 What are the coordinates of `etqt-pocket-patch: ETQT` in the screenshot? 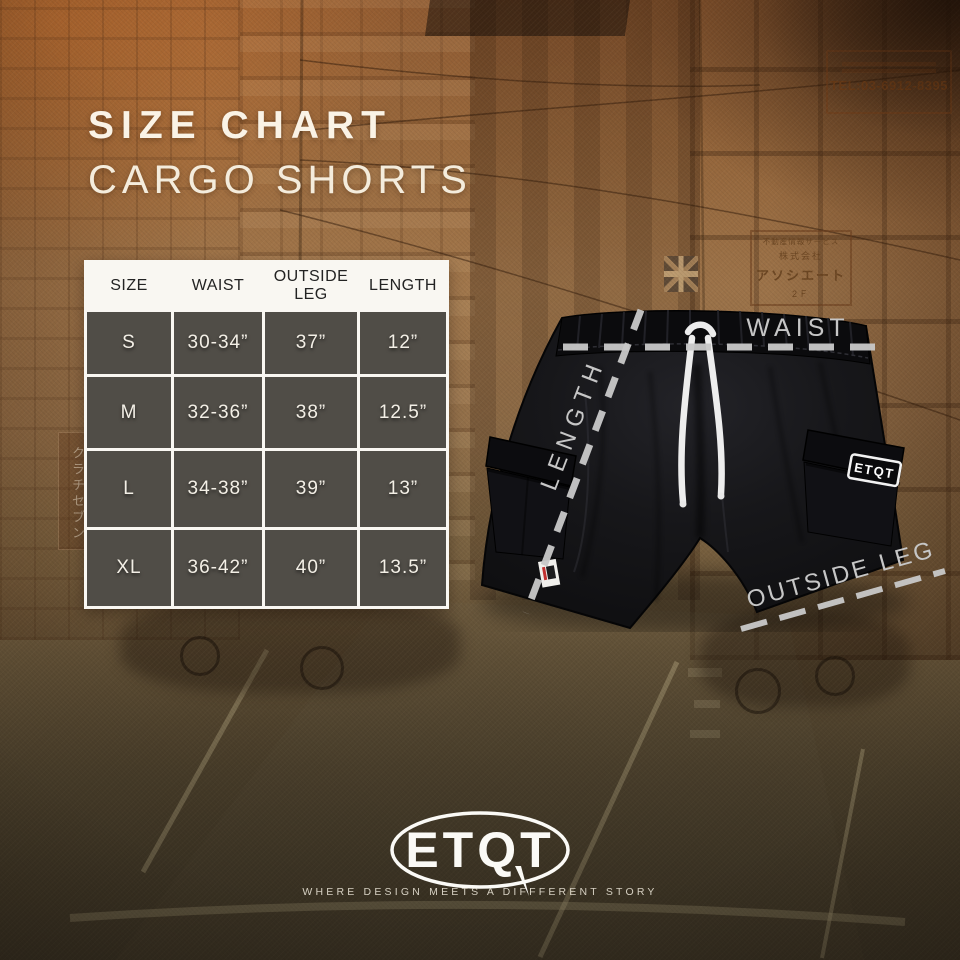 It's located at (875, 470).